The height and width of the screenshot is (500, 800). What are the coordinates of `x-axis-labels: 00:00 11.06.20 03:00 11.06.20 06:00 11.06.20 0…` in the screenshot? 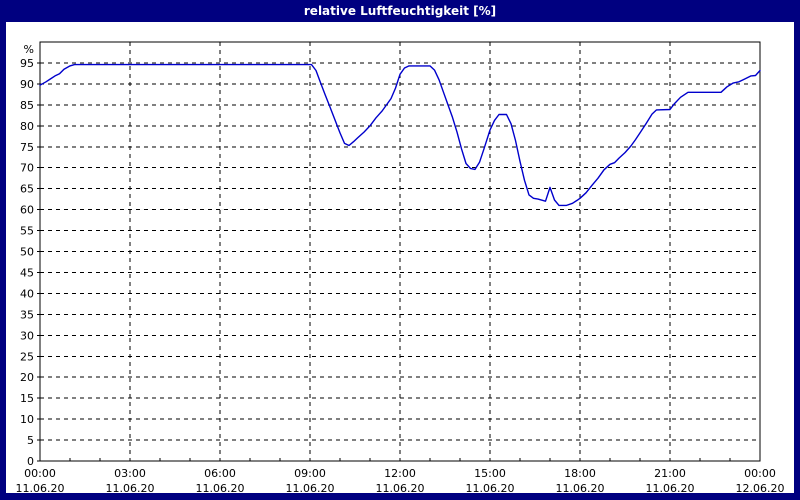 It's located at (400, 480).